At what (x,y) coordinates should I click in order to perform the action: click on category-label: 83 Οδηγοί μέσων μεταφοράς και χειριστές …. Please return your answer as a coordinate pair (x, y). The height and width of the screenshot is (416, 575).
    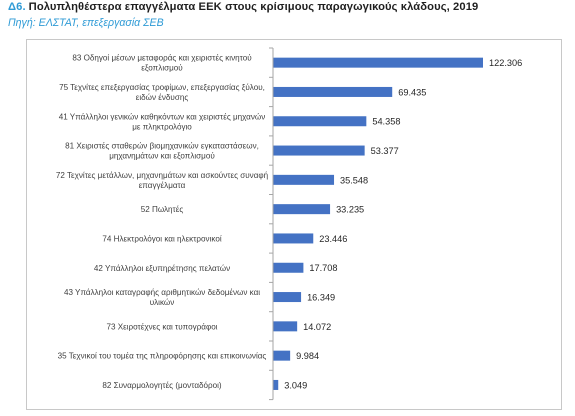
    Looking at the image, I should click on (162, 63).